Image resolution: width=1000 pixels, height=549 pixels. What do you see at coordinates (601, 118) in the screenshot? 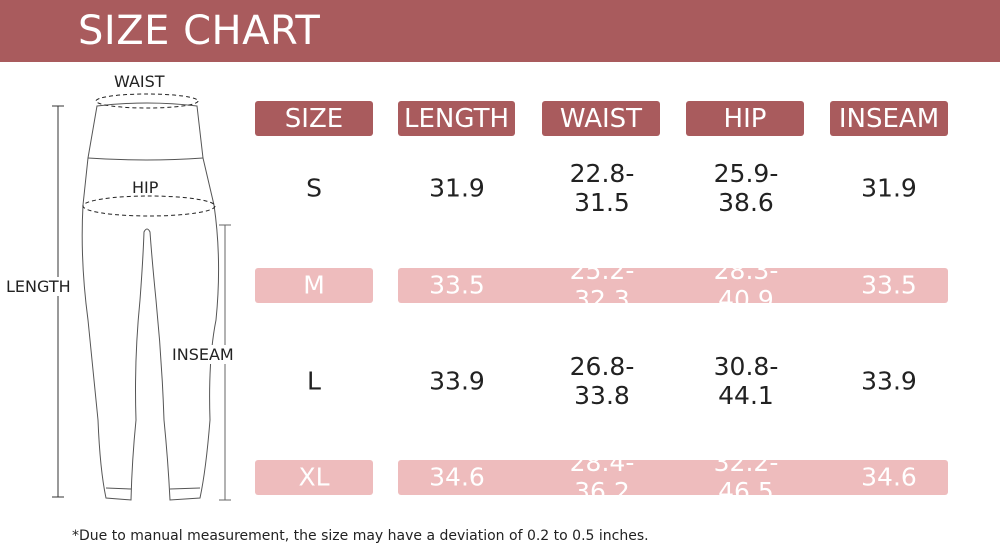
I see `header-waist: WAIST` at bounding box center [601, 118].